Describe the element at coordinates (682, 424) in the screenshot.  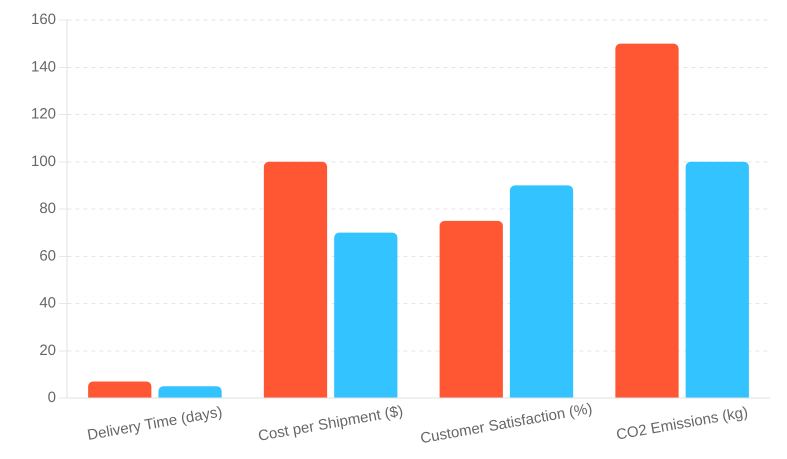
I see `x-tick-label: CO2 Emissions (kg)` at that location.